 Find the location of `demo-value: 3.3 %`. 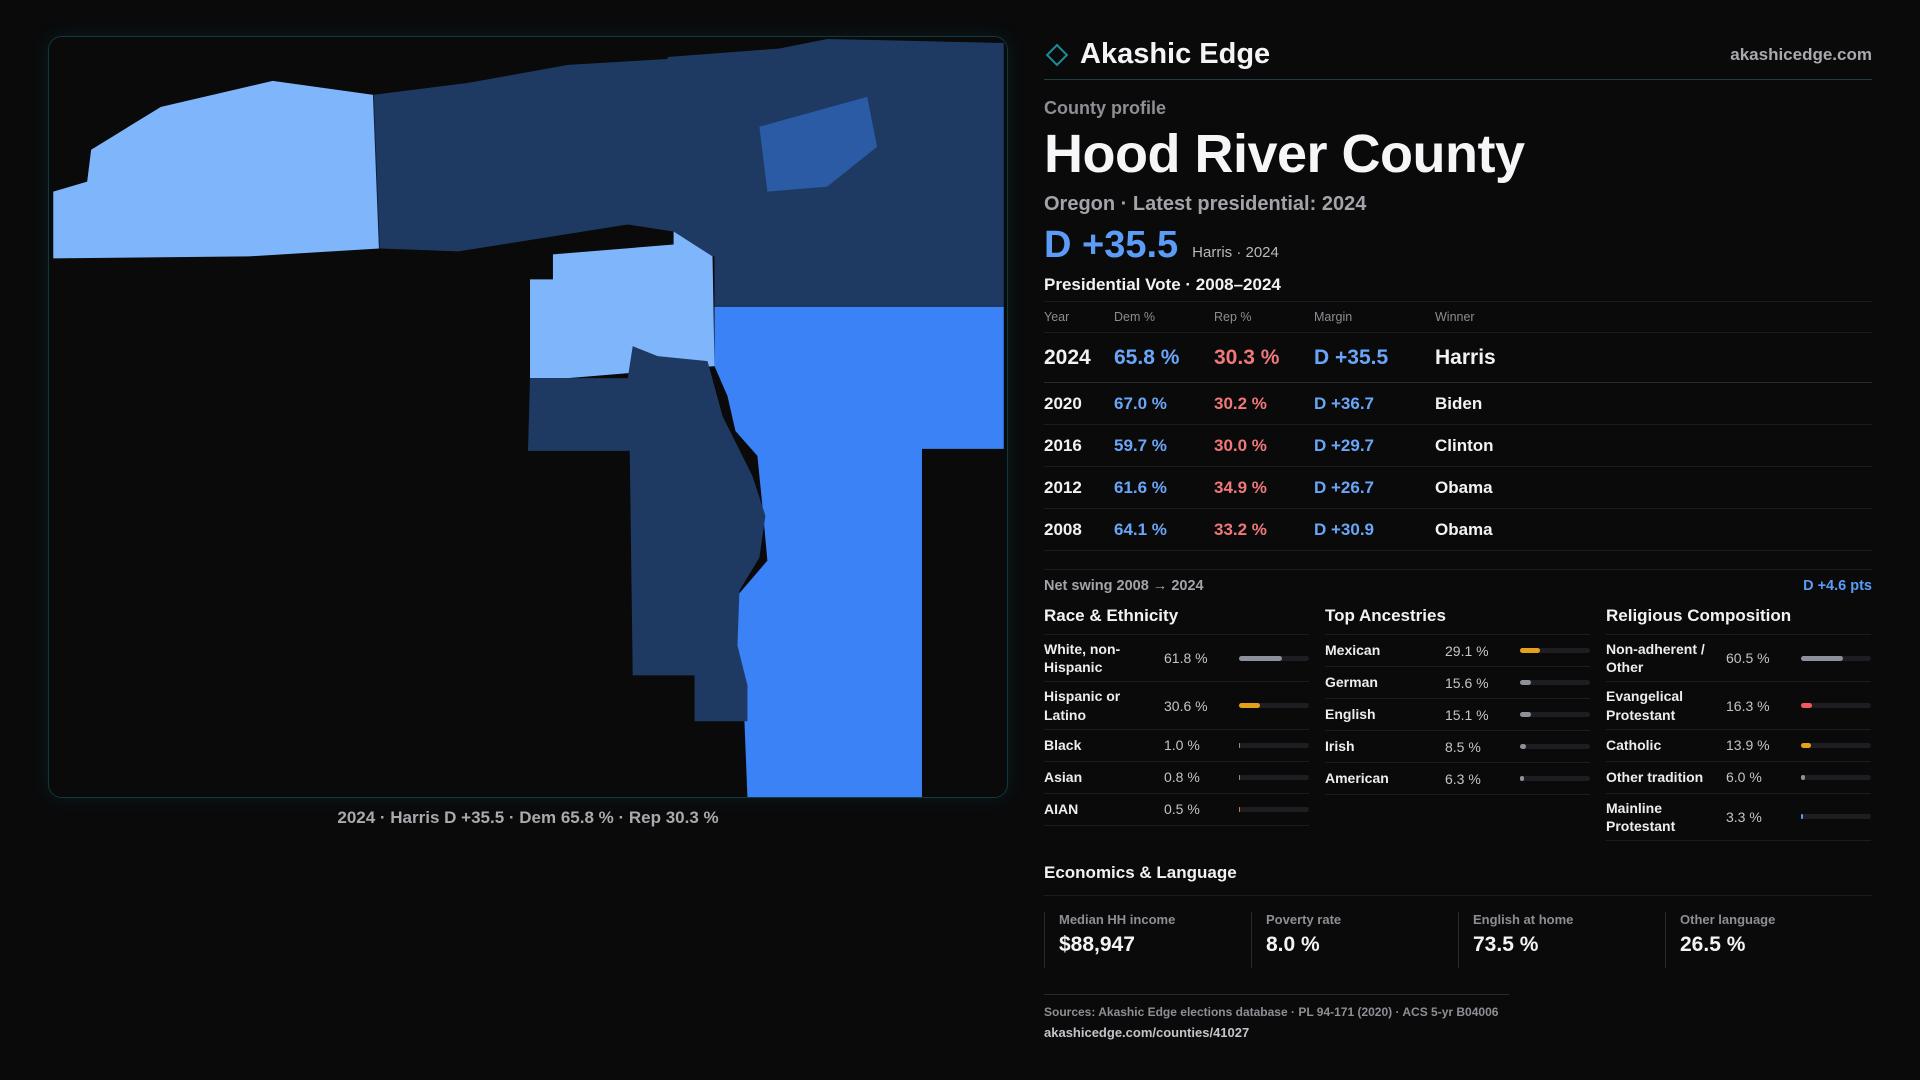

demo-value: 3.3 % is located at coordinates (1763, 817).